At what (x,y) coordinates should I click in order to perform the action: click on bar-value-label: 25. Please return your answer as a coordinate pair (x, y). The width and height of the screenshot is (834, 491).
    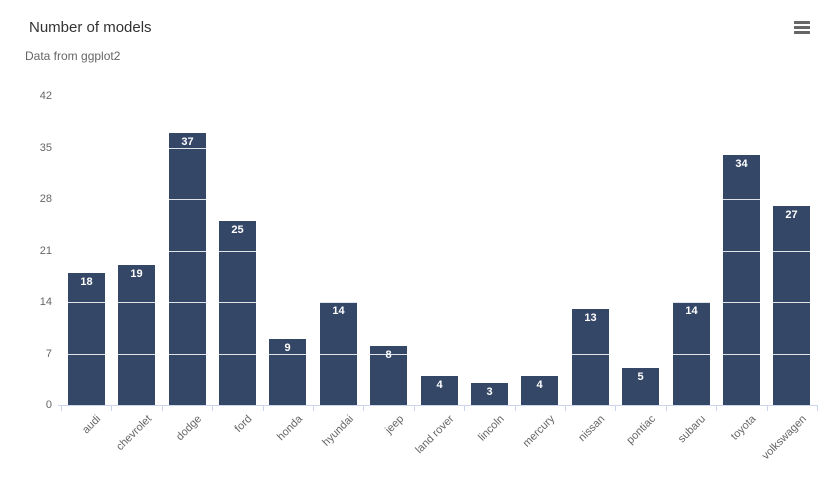
    Looking at the image, I should click on (237, 230).